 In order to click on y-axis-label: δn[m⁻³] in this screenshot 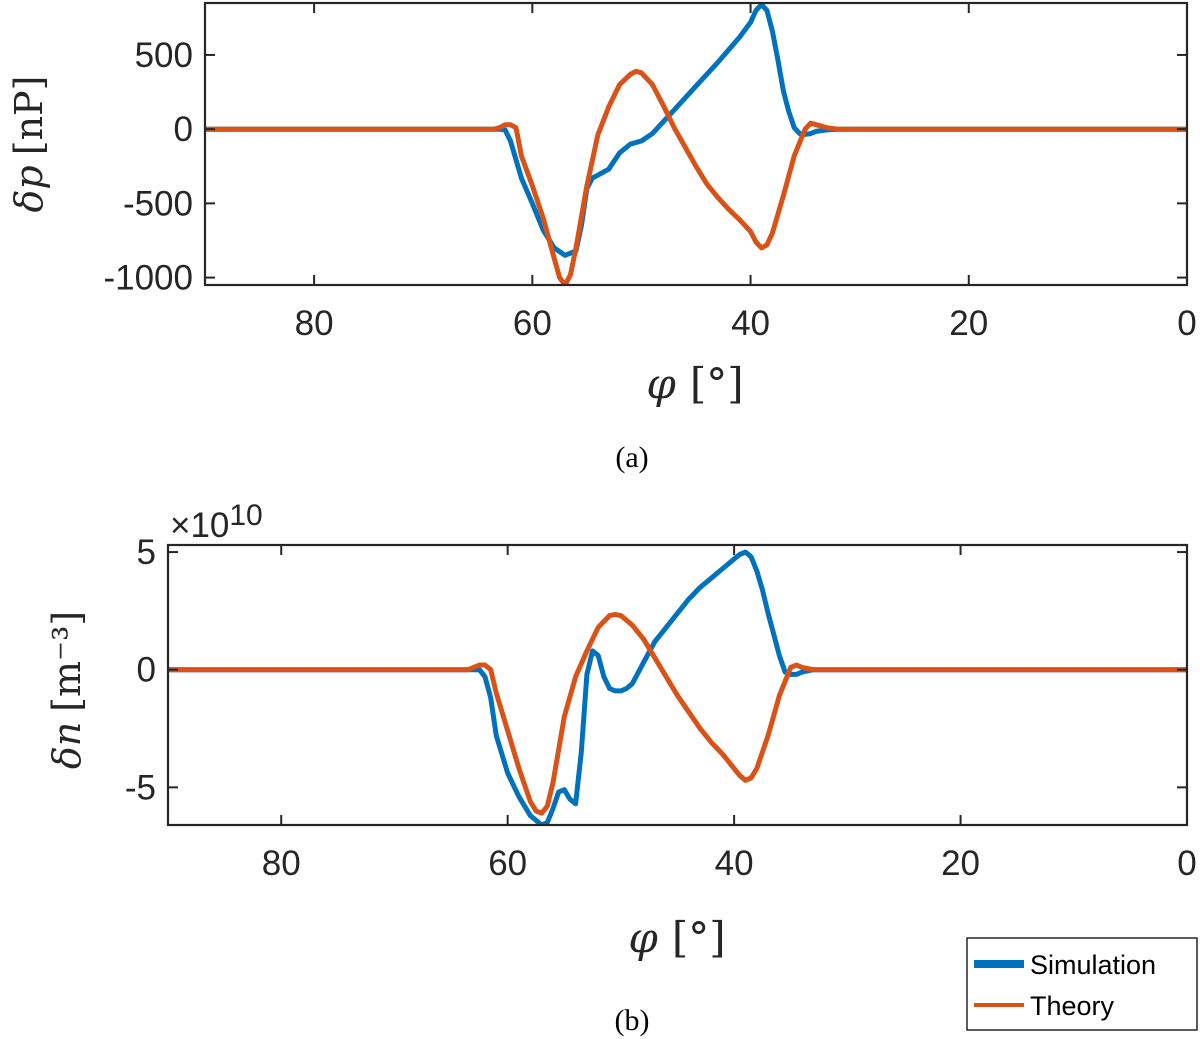, I will do `click(67, 690)`.